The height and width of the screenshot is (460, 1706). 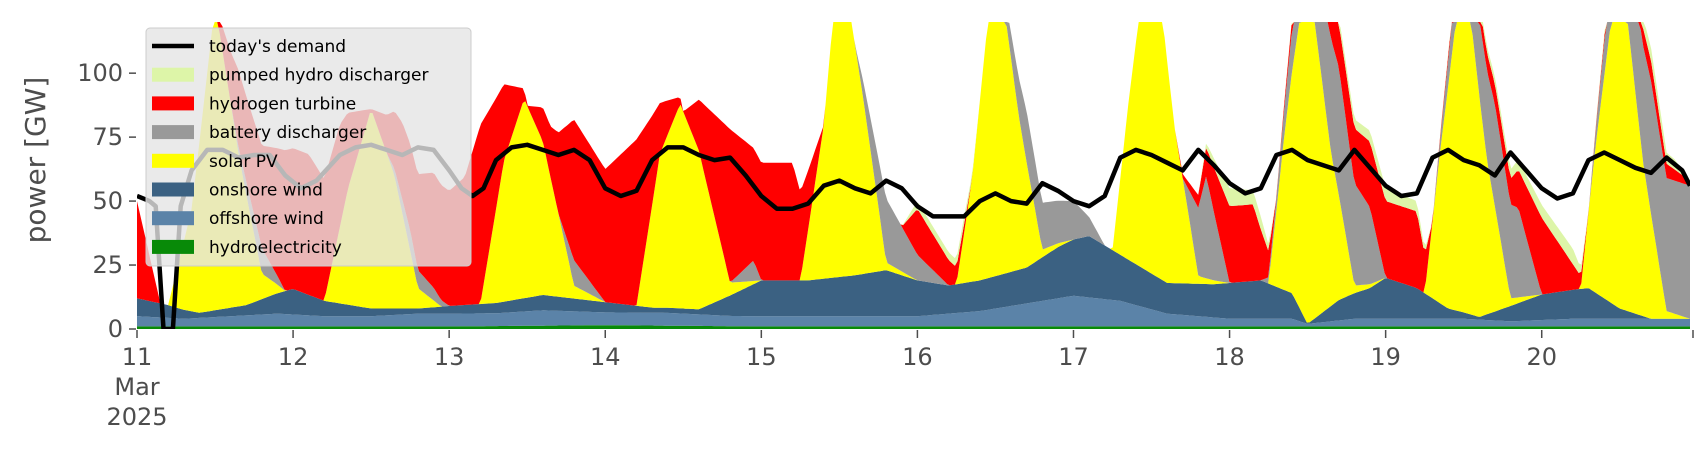 I want to click on y-tick-label: 50, so click(x=107, y=201).